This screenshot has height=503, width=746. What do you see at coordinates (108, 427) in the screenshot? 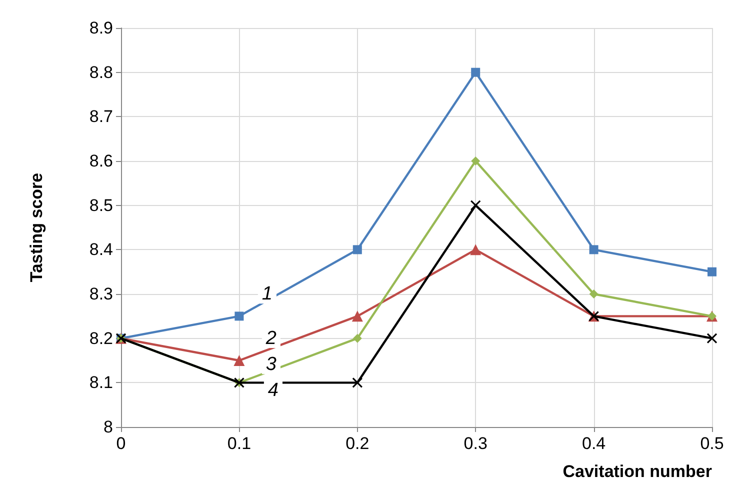
I see `y-tick-label: 8` at bounding box center [108, 427].